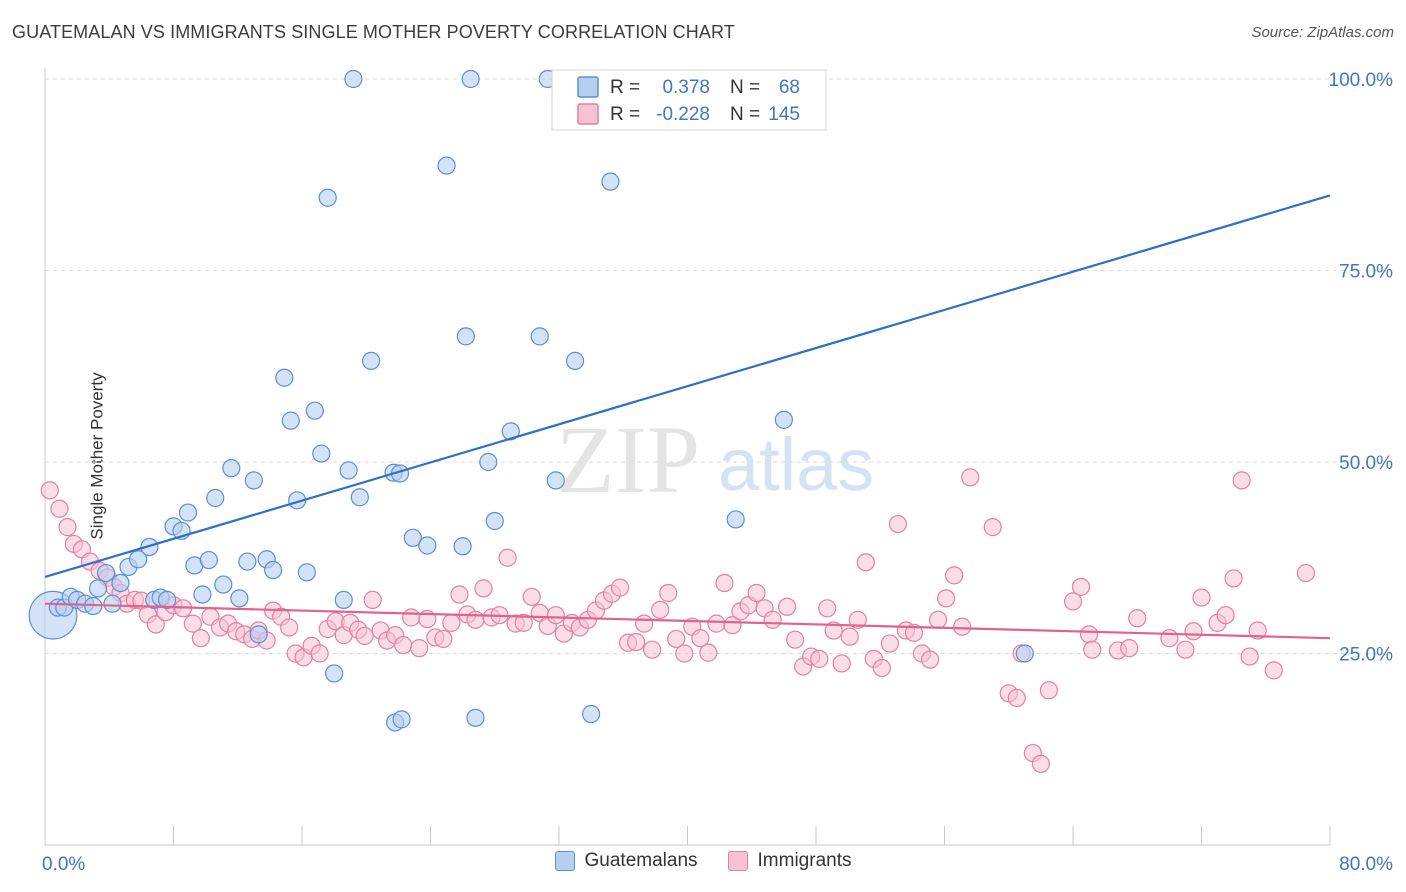 The image size is (1406, 892). What do you see at coordinates (1322, 32) in the screenshot?
I see `source-label: Source: ZipAtlas.com` at bounding box center [1322, 32].